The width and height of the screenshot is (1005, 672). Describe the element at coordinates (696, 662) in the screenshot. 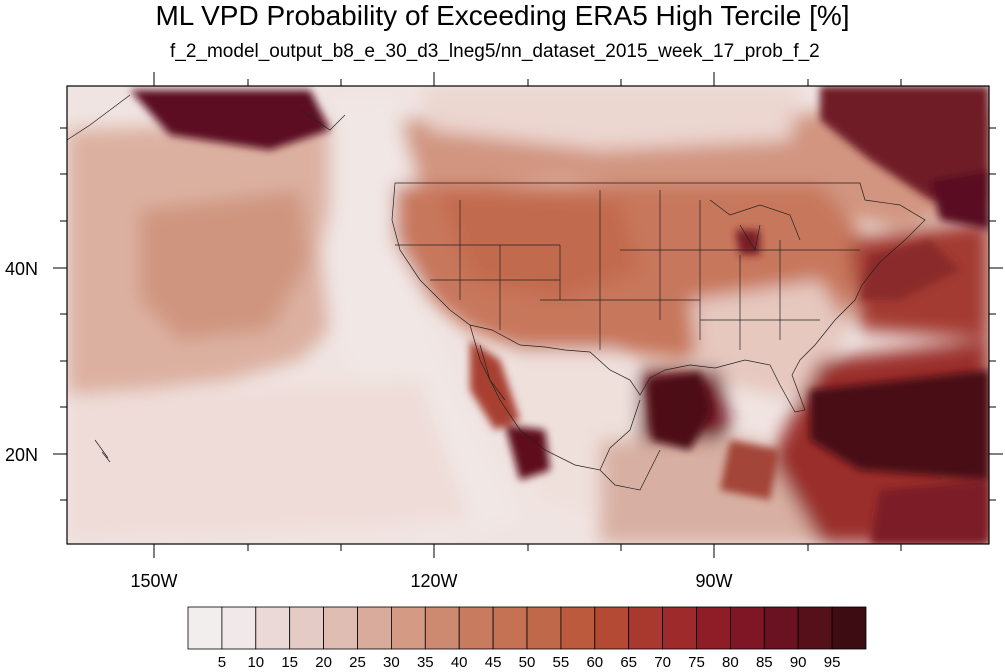

I see `colorbar-tick-label: 75` at that location.